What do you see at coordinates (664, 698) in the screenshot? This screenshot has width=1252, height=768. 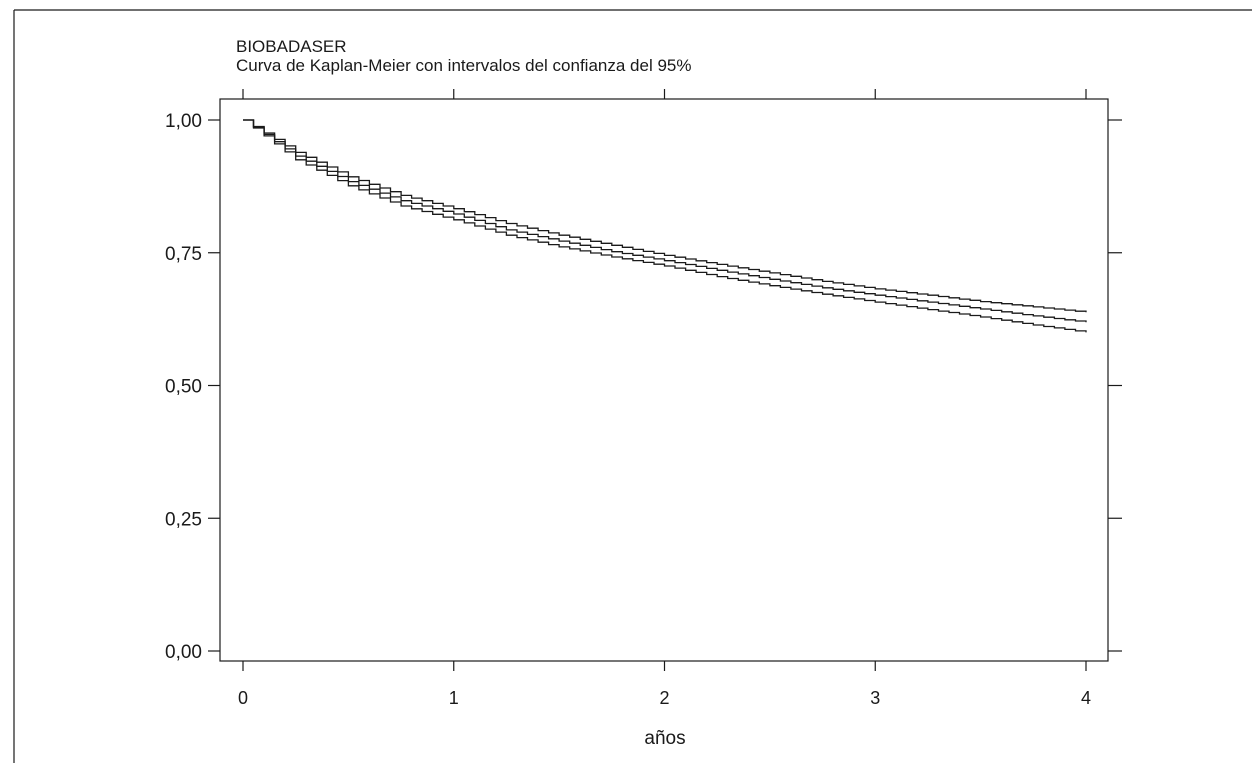 I see `x-tick-label: 2` at bounding box center [664, 698].